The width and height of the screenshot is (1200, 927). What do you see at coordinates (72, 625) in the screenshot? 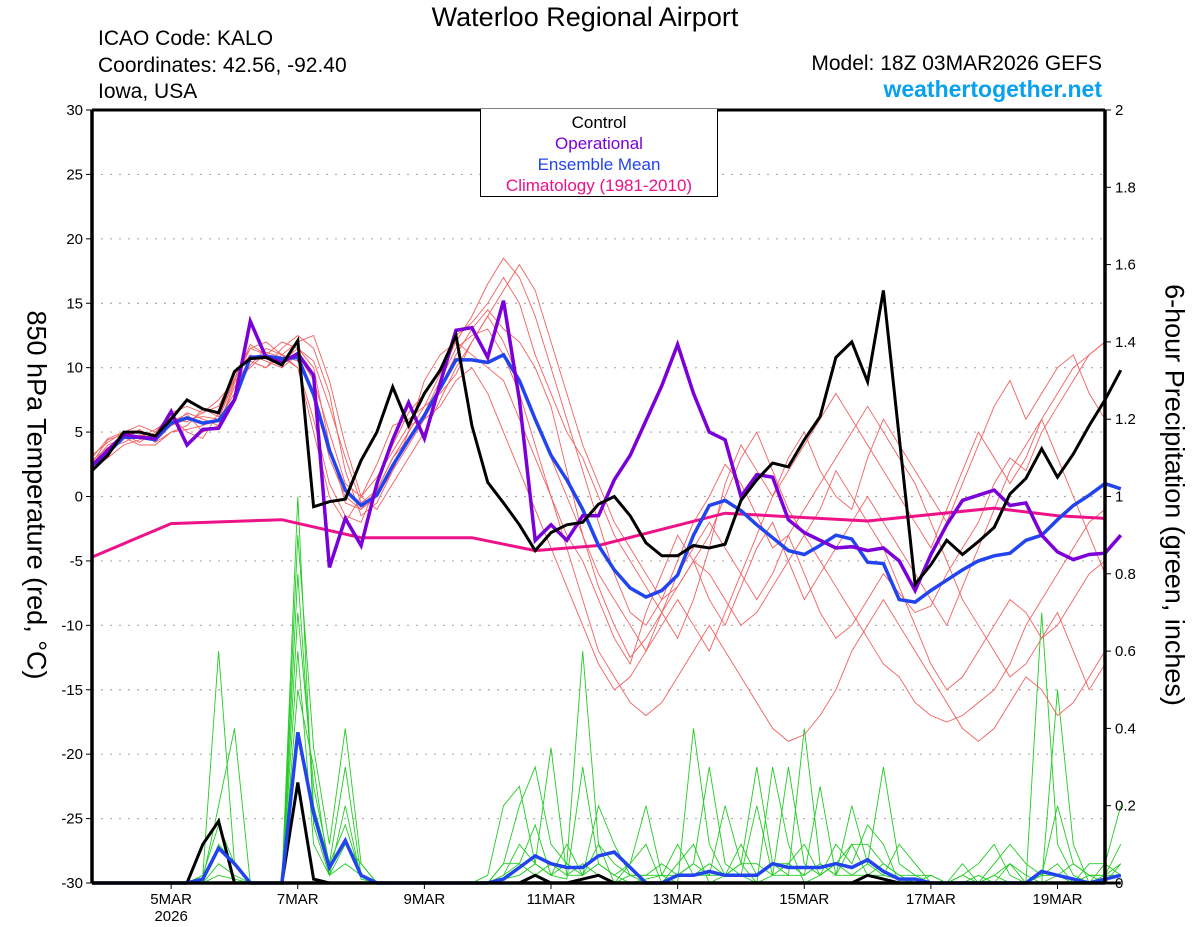
I see `y-tick-label: -10` at bounding box center [72, 625].